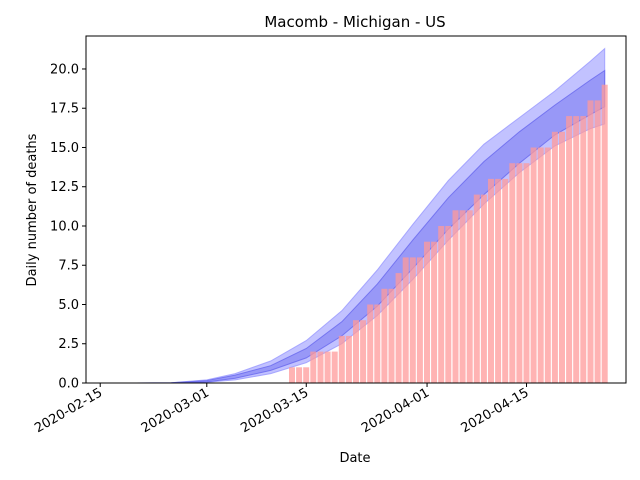 This screenshot has height=480, width=640. I want to click on x-tick-label: 2020-03-01, so click(175, 410).